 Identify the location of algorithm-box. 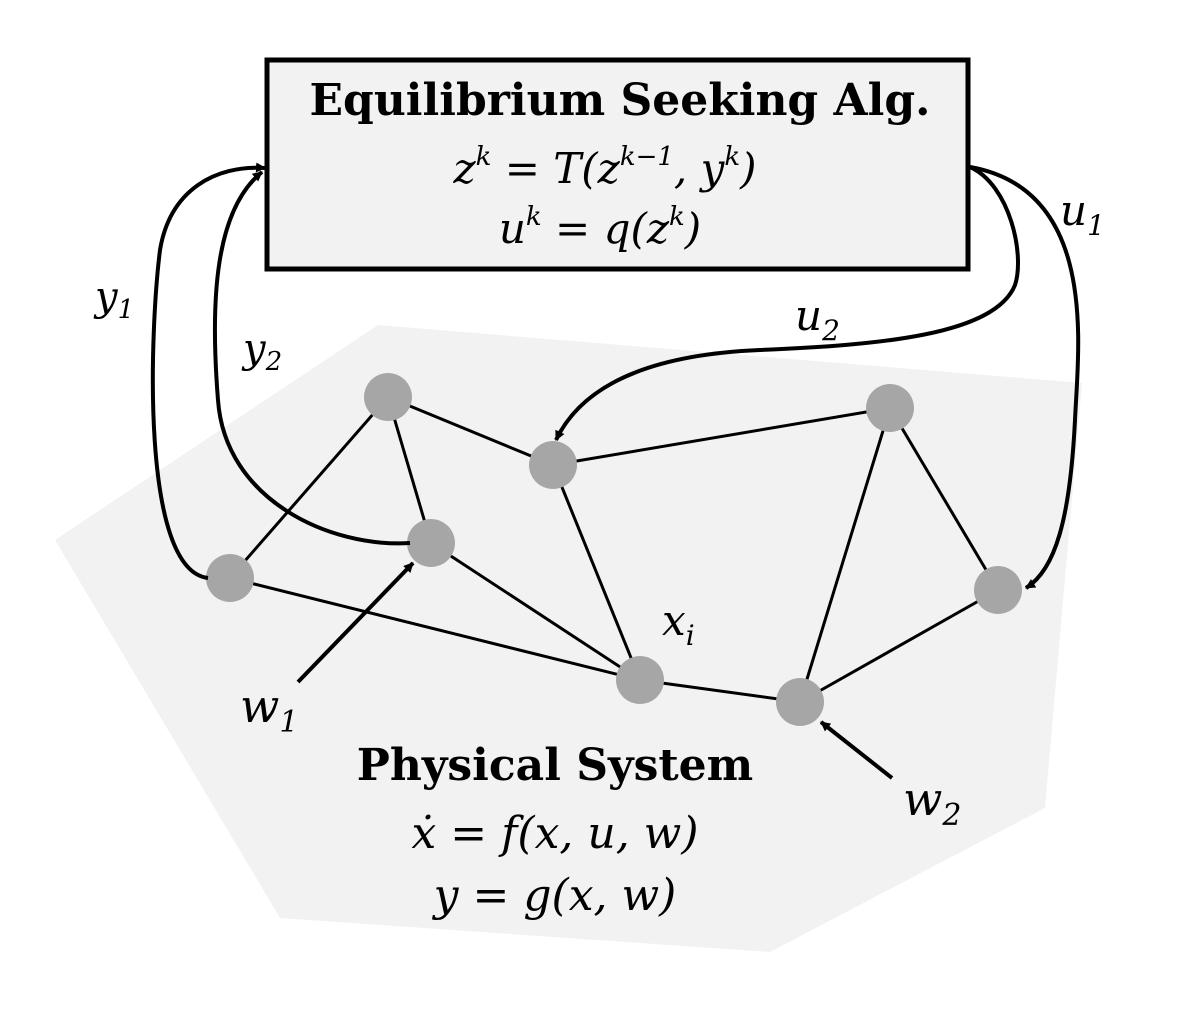
(617, 164).